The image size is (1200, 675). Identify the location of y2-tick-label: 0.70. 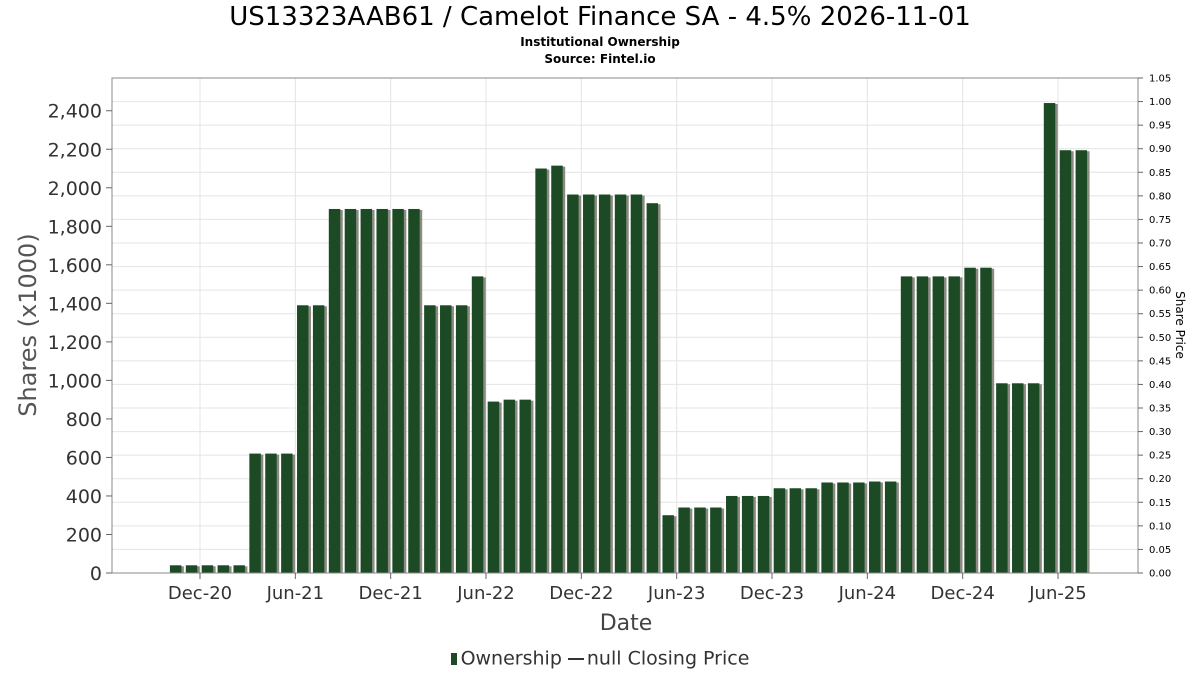
(1160, 244).